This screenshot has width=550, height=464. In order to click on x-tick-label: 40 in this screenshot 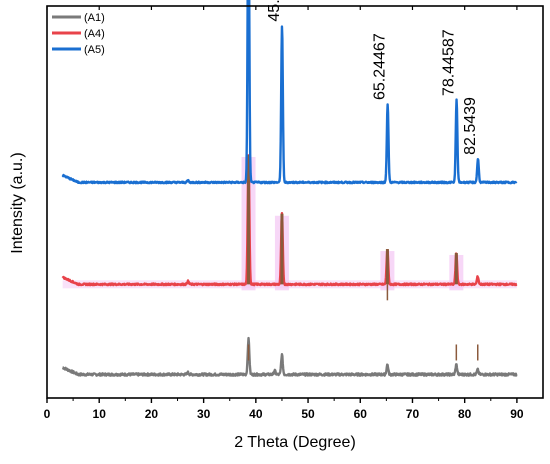, I will do `click(256, 414)`.